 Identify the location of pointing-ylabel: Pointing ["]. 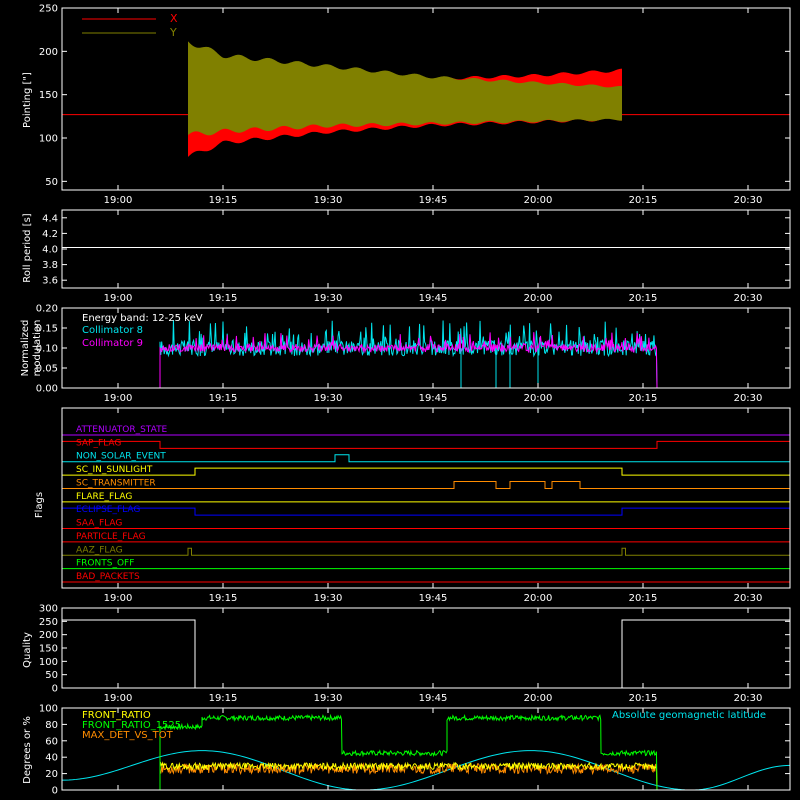
(27, 100).